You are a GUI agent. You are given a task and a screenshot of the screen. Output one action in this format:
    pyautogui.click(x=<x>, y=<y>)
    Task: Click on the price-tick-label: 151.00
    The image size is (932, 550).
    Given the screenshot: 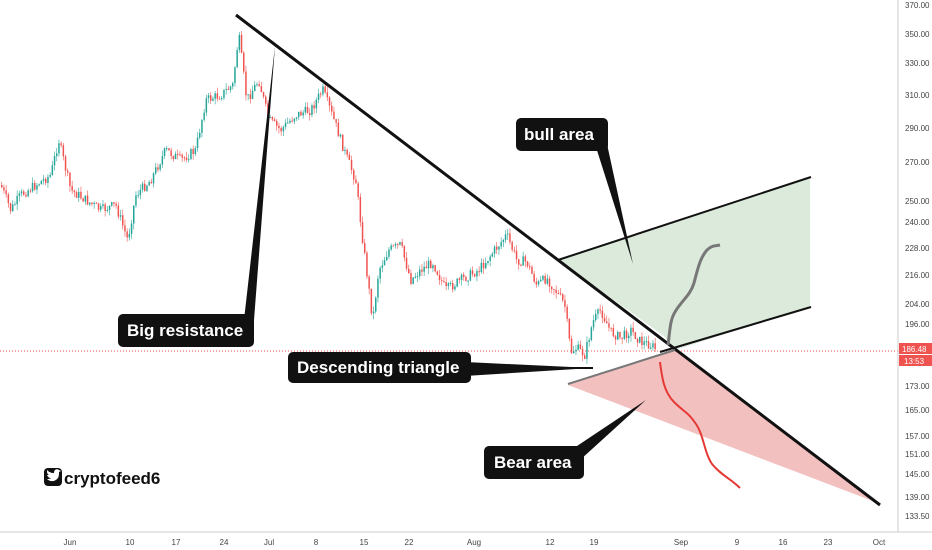 What is the action you would take?
    pyautogui.click(x=917, y=454)
    